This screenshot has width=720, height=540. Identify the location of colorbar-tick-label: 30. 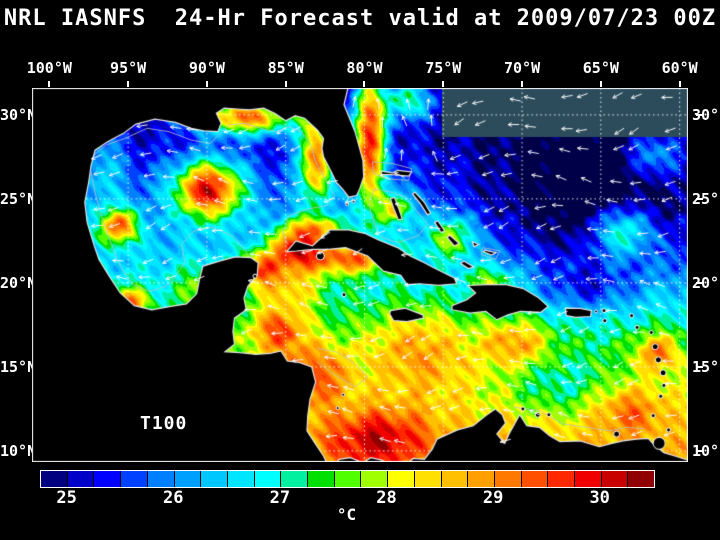
(599, 498).